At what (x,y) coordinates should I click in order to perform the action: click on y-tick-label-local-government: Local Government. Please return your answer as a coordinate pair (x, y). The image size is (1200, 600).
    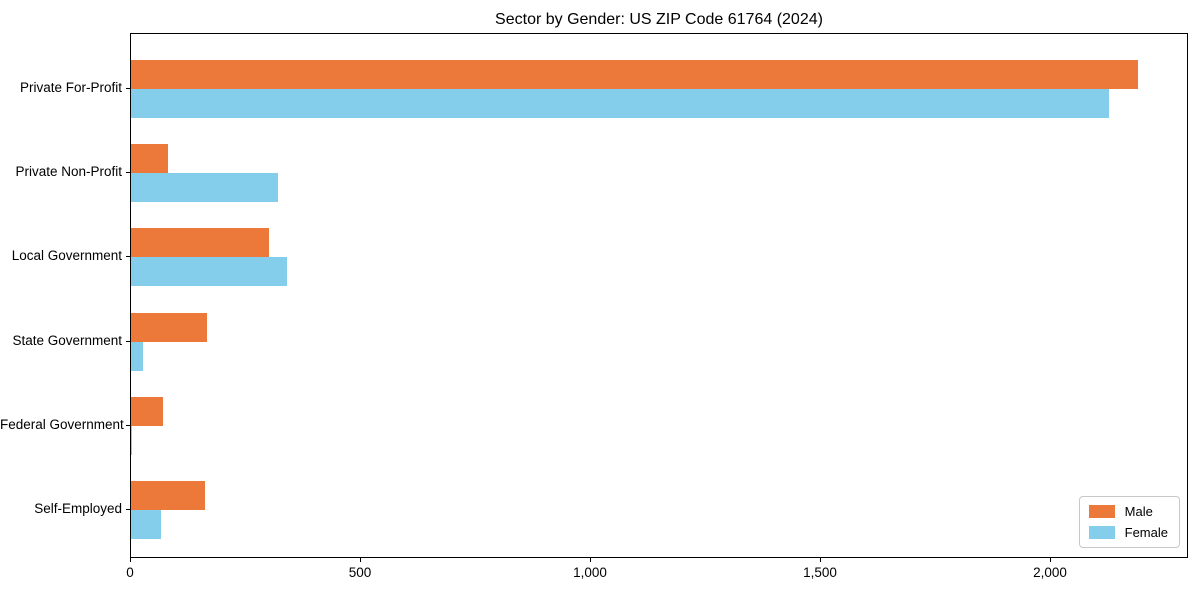
    Looking at the image, I should click on (66, 256).